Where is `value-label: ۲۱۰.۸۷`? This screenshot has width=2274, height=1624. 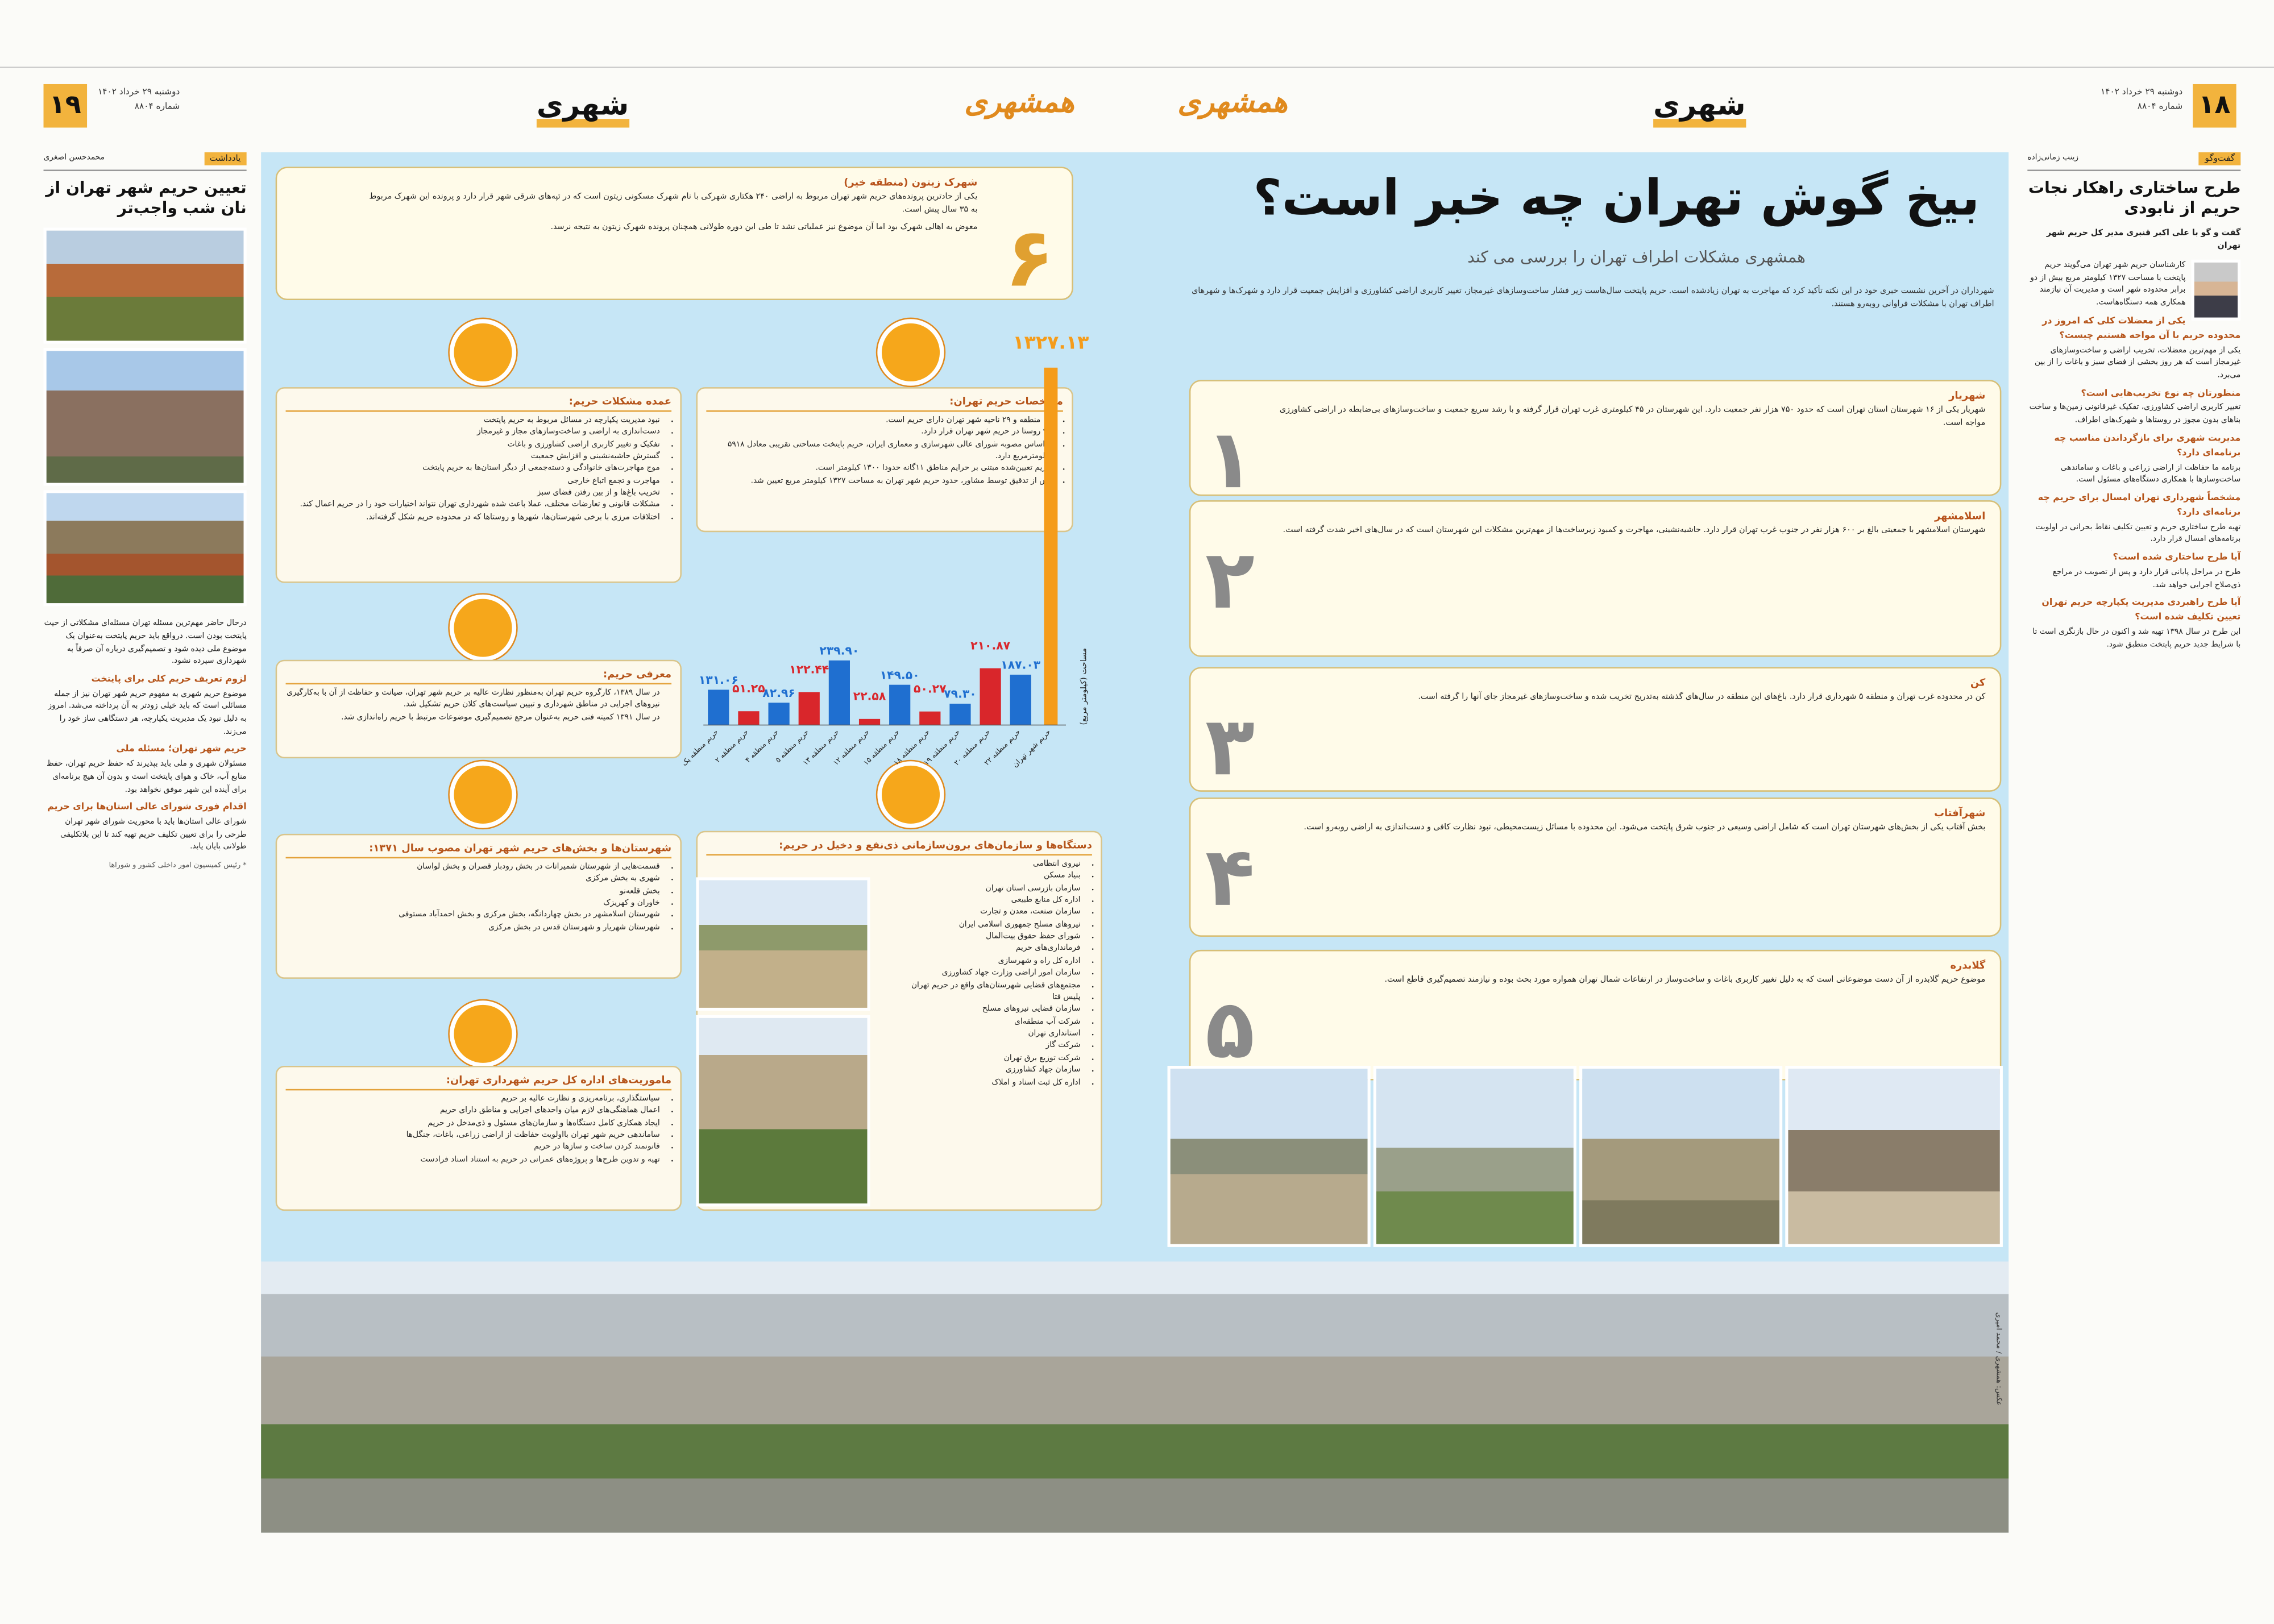 value-label: ۲۱۰.۸۷ is located at coordinates (990, 645).